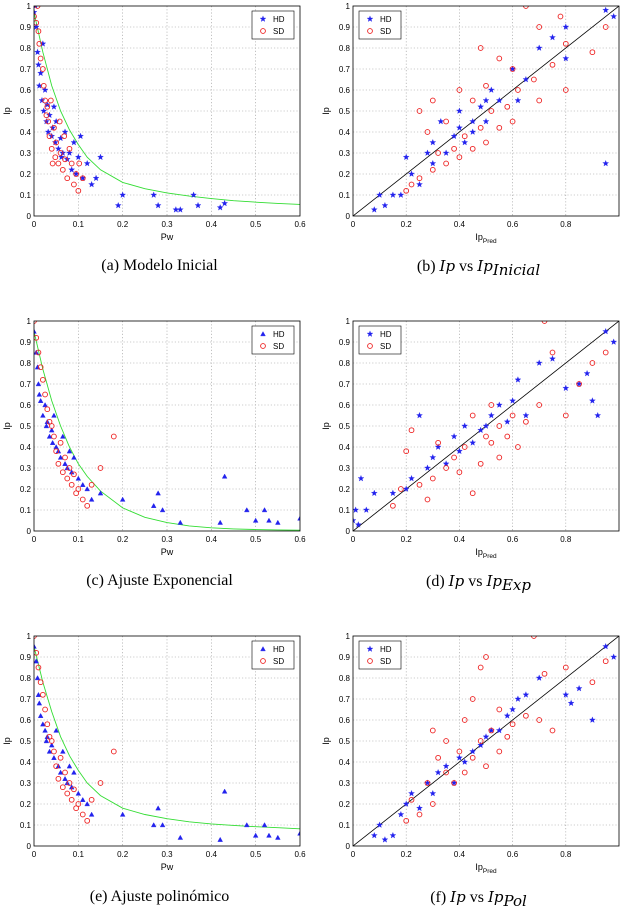 Image resolution: width=638 pixels, height=920 pixels. I want to click on e-xtick-label-4: 0.4, so click(212, 854).